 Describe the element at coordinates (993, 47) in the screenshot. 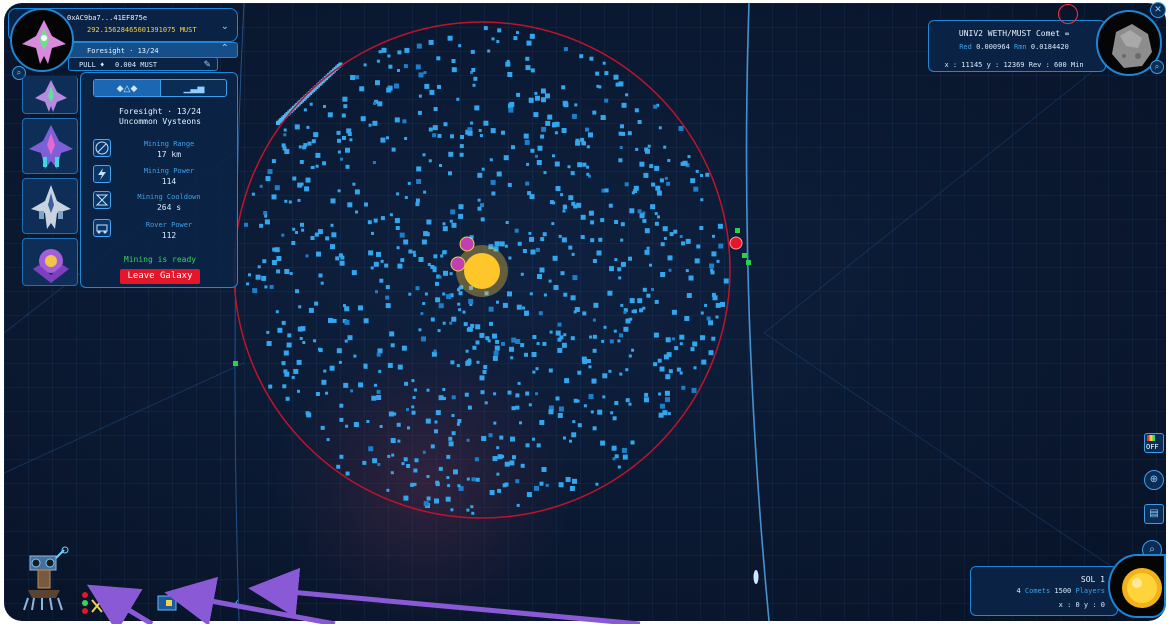

I see `red-value: 0.000964` at that location.